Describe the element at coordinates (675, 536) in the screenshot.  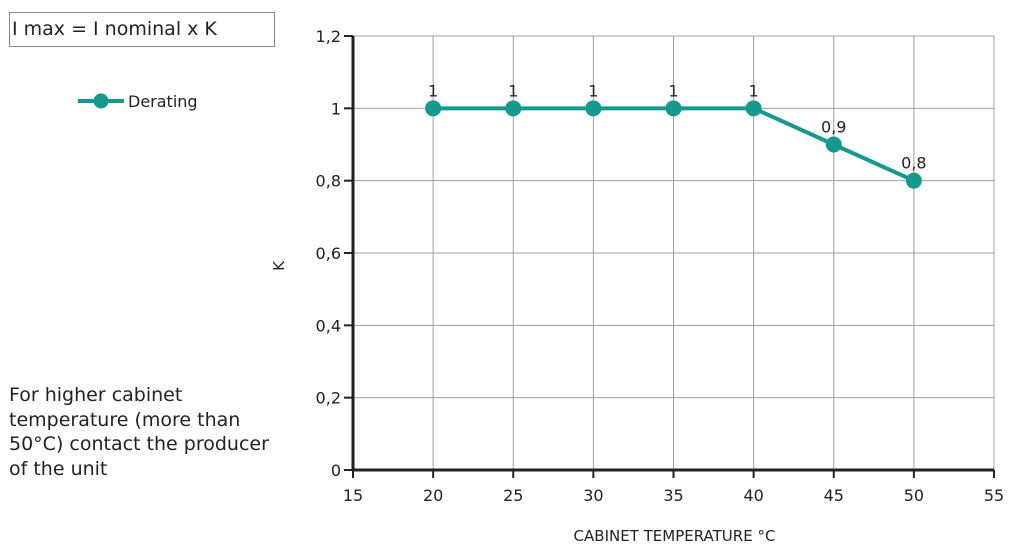
I see `x-axis-title: CABINET TEMPERATURE °C` at that location.